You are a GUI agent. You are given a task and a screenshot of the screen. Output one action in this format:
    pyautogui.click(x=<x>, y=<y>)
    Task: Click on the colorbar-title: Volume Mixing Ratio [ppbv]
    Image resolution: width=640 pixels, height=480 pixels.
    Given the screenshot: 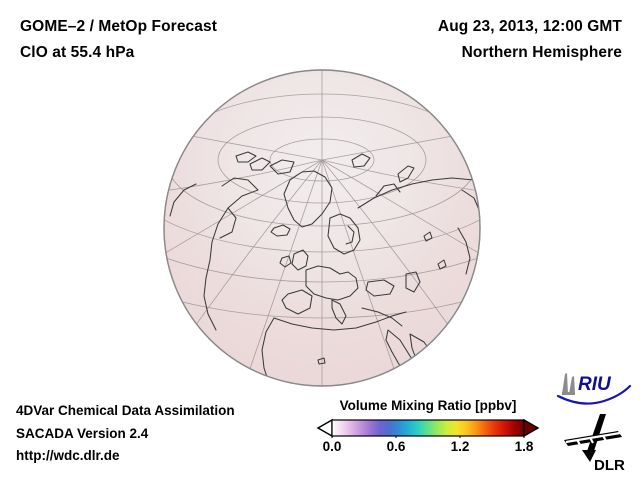 What is the action you would take?
    pyautogui.click(x=428, y=405)
    